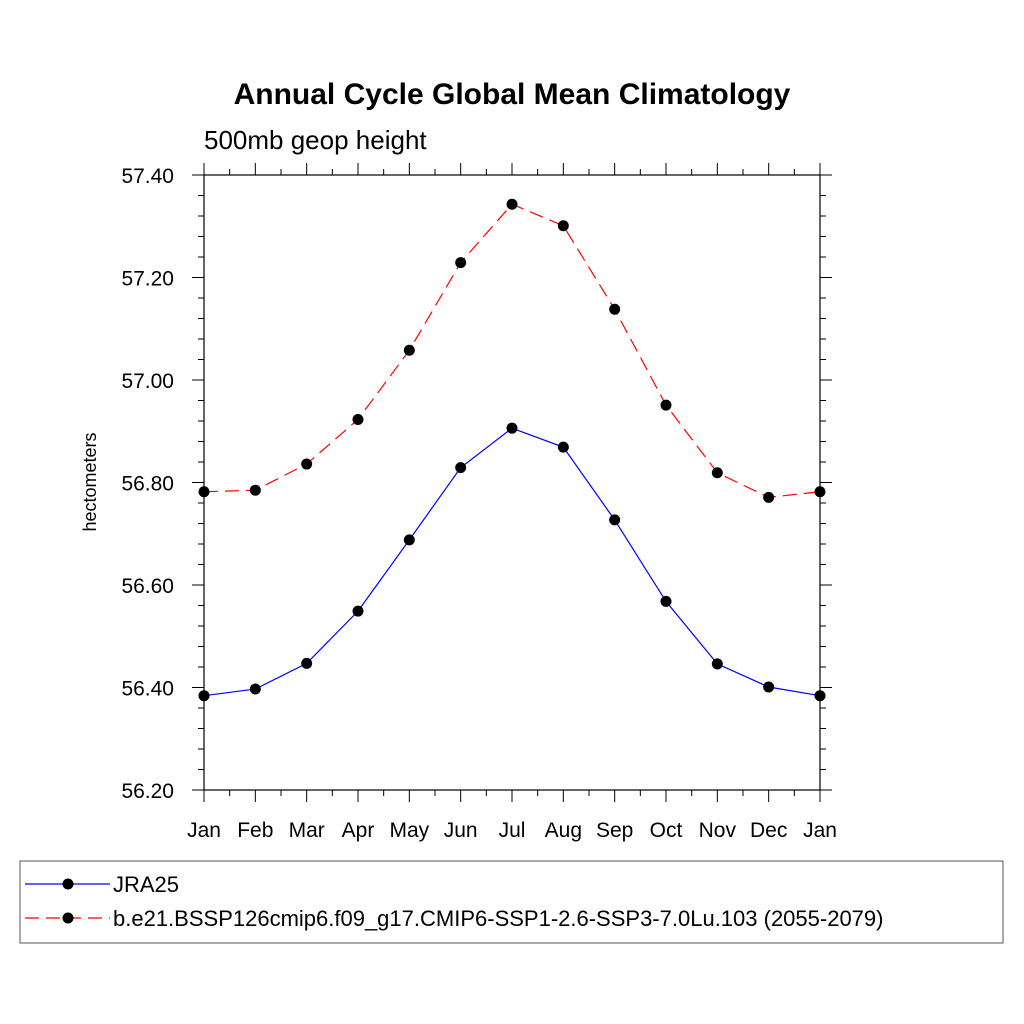  Describe the element at coordinates (90, 481) in the screenshot. I see `y-axis-label: hectometers` at that location.